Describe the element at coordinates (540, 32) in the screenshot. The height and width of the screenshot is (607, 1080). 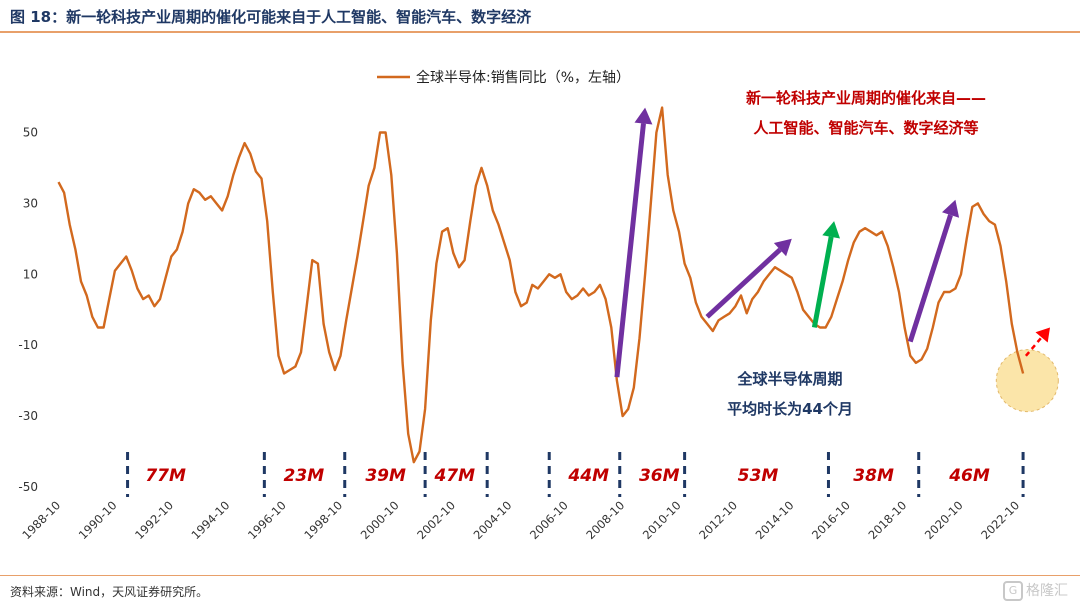
I see `title-rule` at that location.